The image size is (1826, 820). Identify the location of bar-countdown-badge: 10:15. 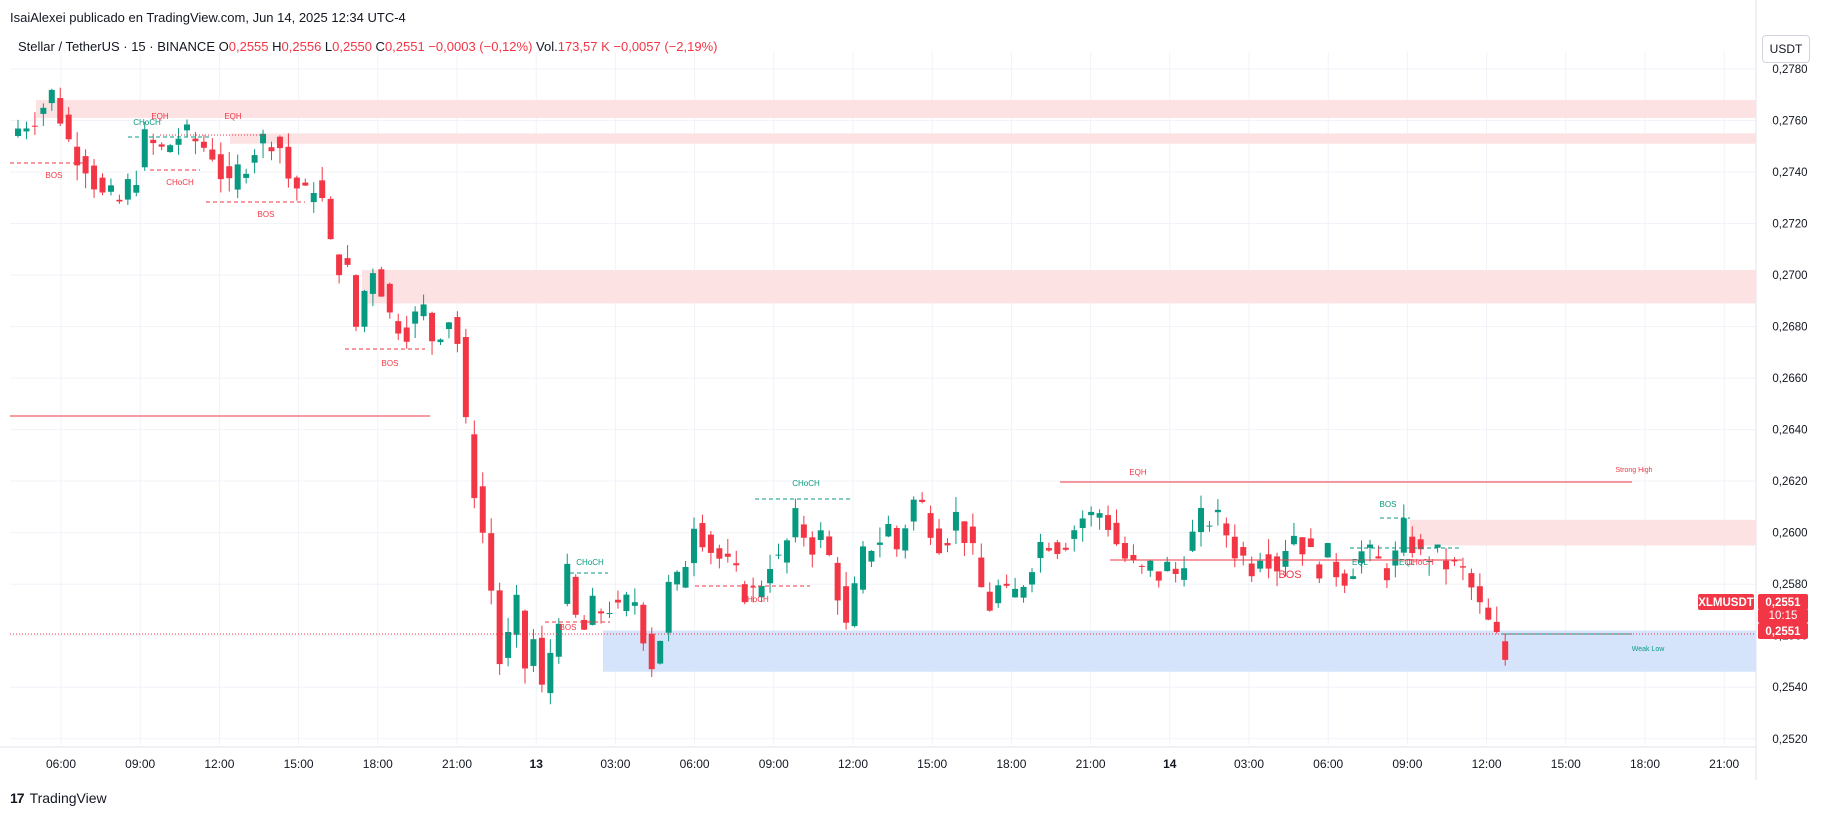
(1783, 616).